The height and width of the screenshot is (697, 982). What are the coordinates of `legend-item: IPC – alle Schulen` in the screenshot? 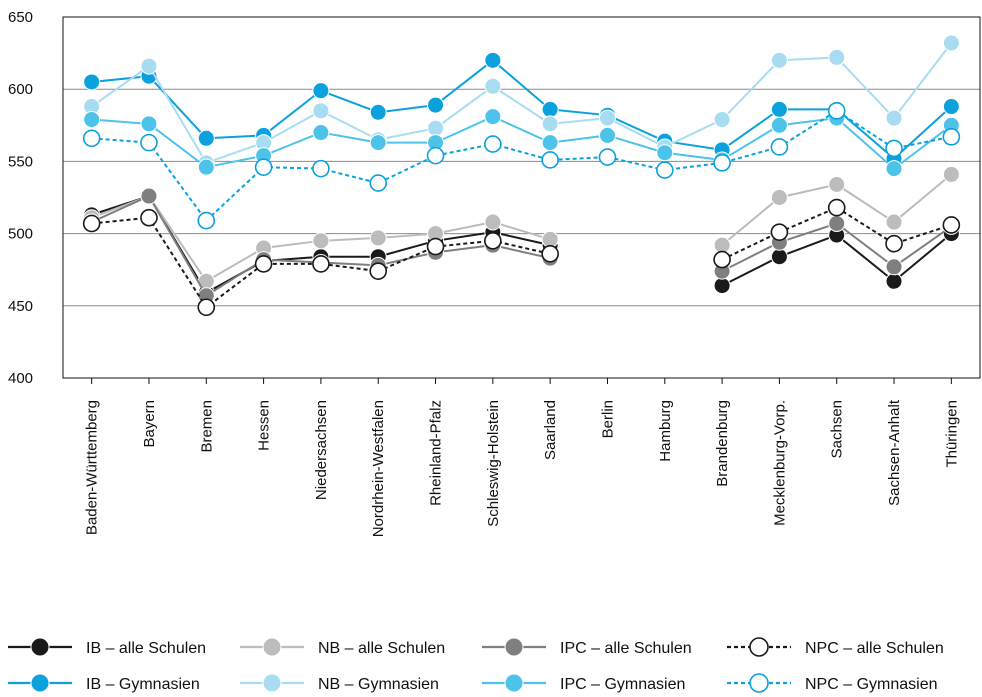 It's located at (587, 647).